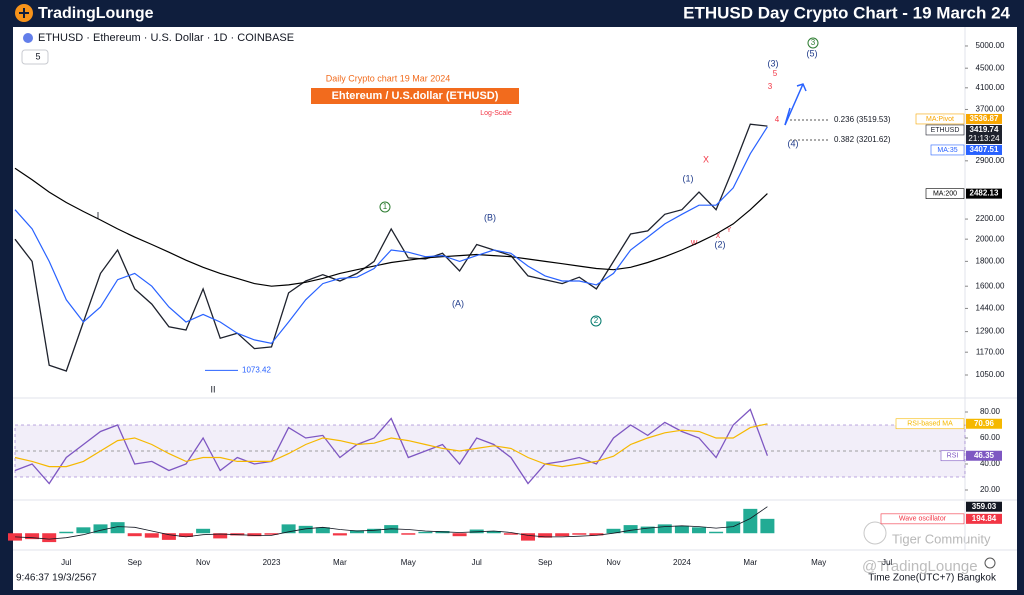  I want to click on wave-label: 2, so click(596, 320).